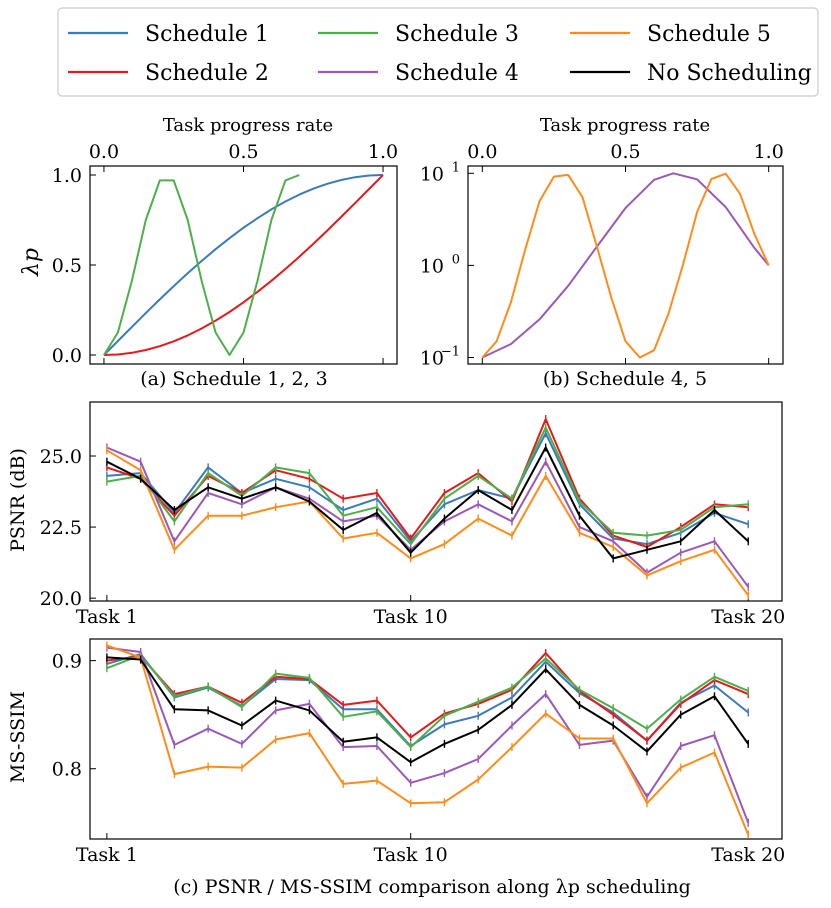  I want to click on panel-b-axes-frame, so click(625, 265).